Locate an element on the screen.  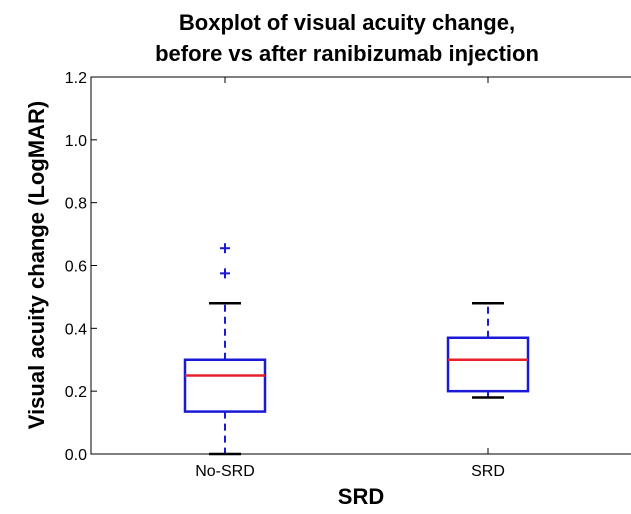
x-tick-label: No-SRD is located at coordinates (225, 471).